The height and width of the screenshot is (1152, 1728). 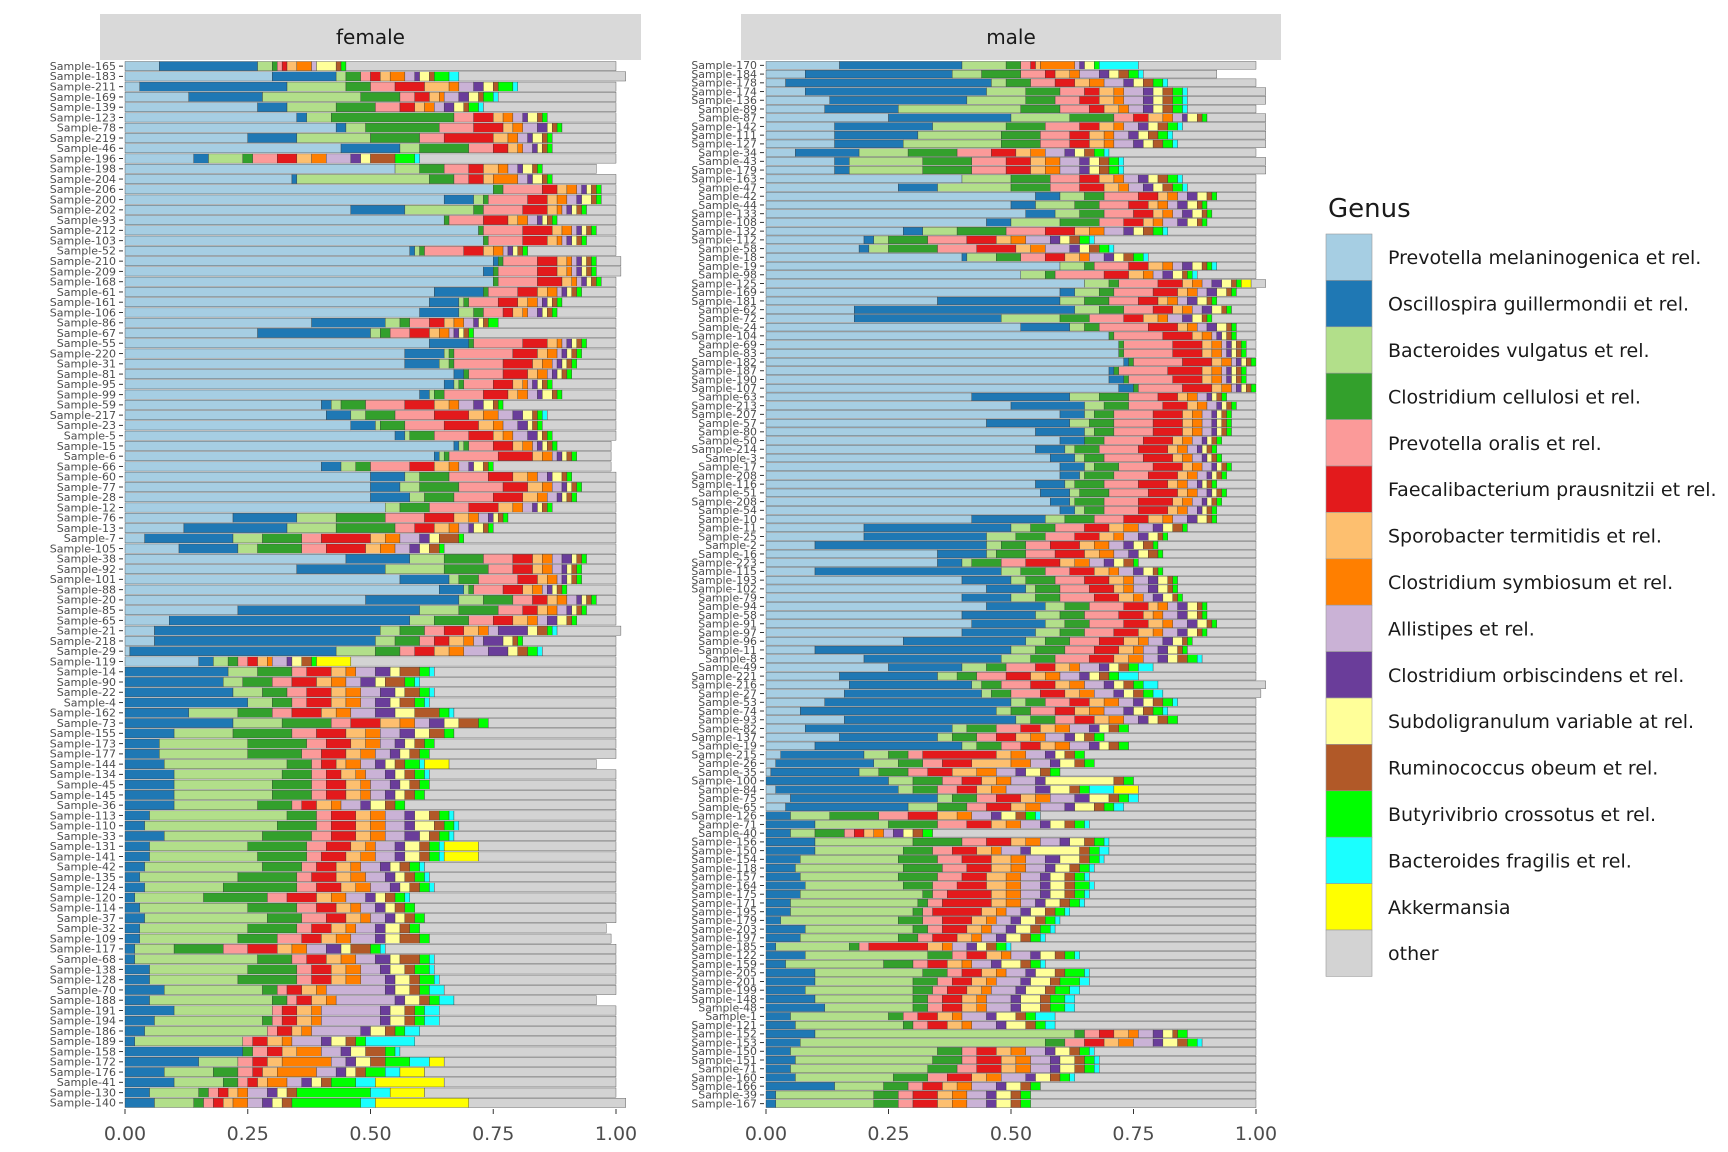 I want to click on y-tick-label: Sample-205, so click(x=724, y=973).